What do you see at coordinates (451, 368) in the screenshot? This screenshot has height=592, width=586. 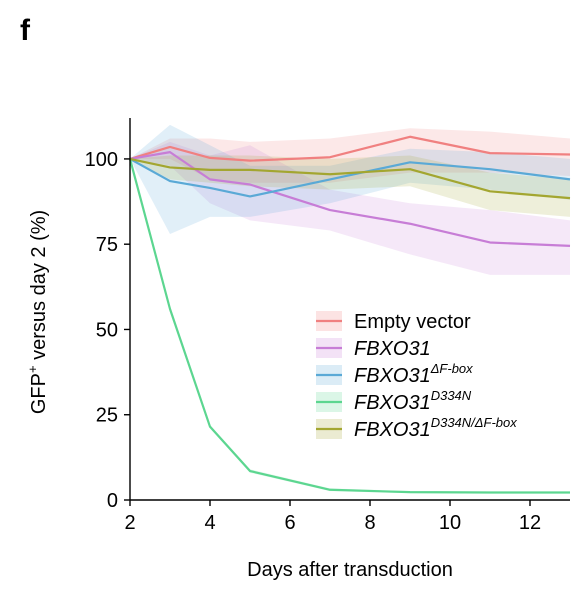 I see `legend-label-sup: ΔF-box` at bounding box center [451, 368].